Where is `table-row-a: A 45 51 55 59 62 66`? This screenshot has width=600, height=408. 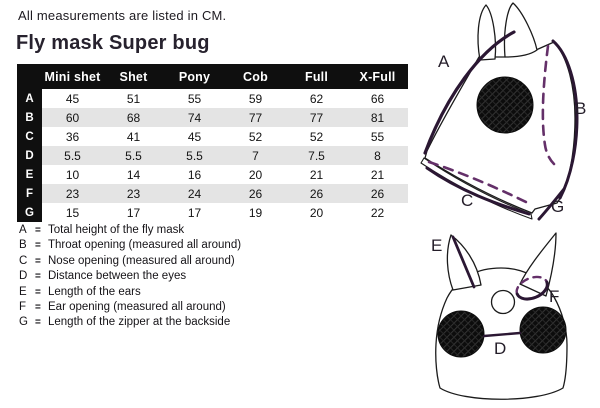
table-row-a: A 45 51 55 59 62 66 is located at coordinates (212, 98).